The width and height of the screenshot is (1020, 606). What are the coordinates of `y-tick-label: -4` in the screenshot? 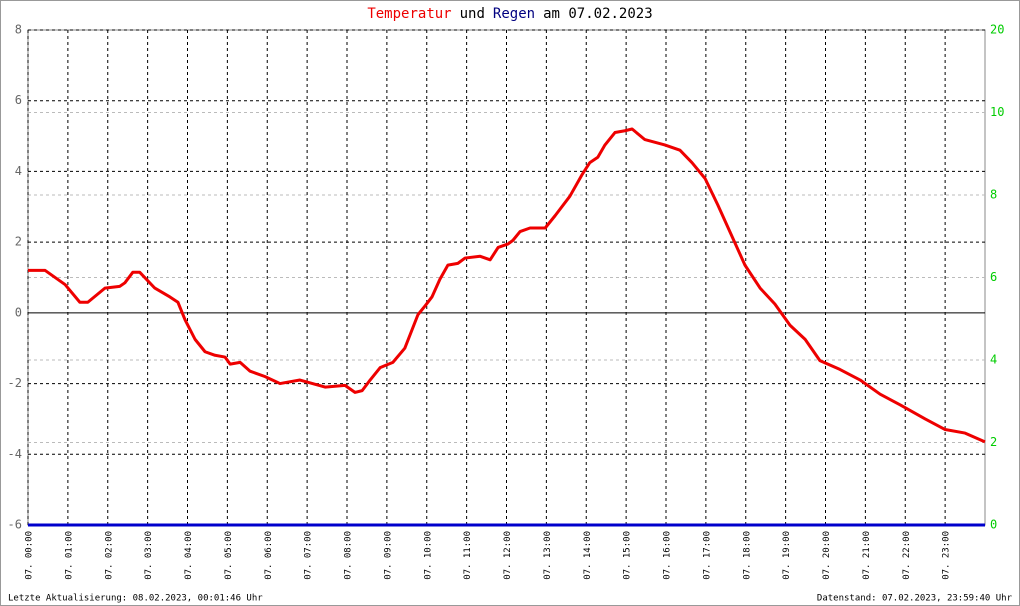 It's located at (15, 454).